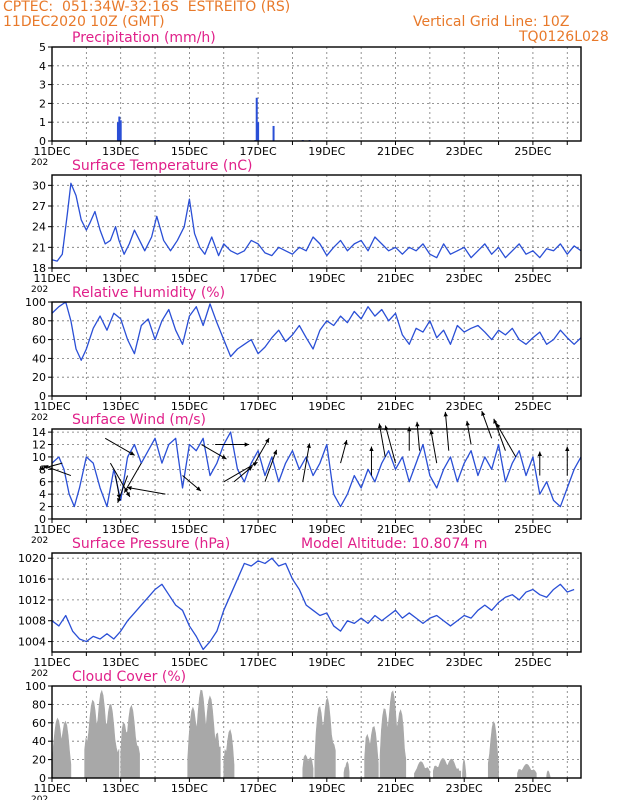 This screenshot has width=618, height=800. What do you see at coordinates (39, 760) in the screenshot?
I see `y-tick-label: 20` at bounding box center [39, 760].